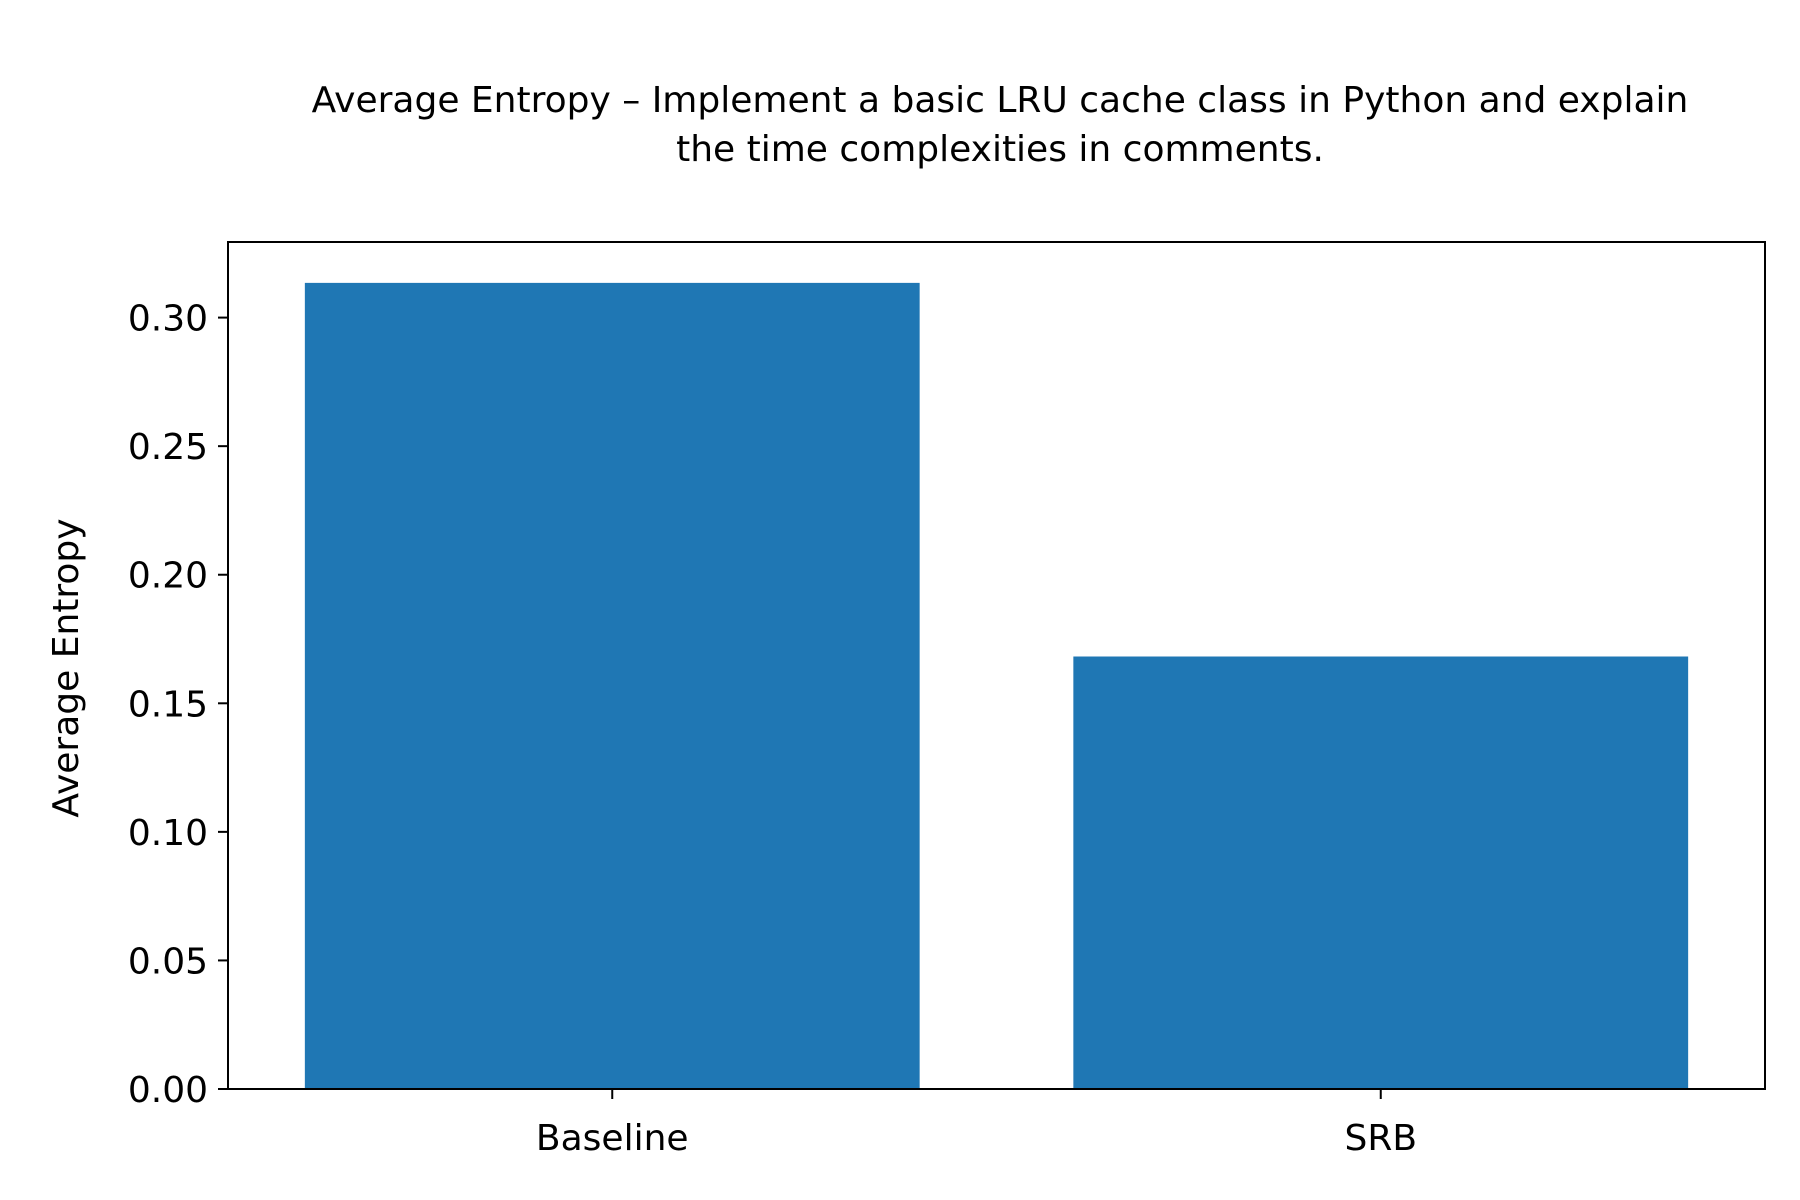  What do you see at coordinates (168, 833) in the screenshot?
I see `y-tick-label: 0.10` at bounding box center [168, 833].